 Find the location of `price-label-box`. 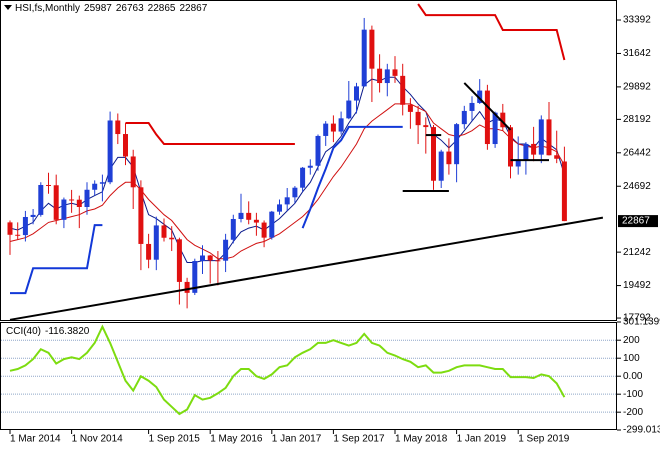

price-label-box is located at coordinates (638, 221).